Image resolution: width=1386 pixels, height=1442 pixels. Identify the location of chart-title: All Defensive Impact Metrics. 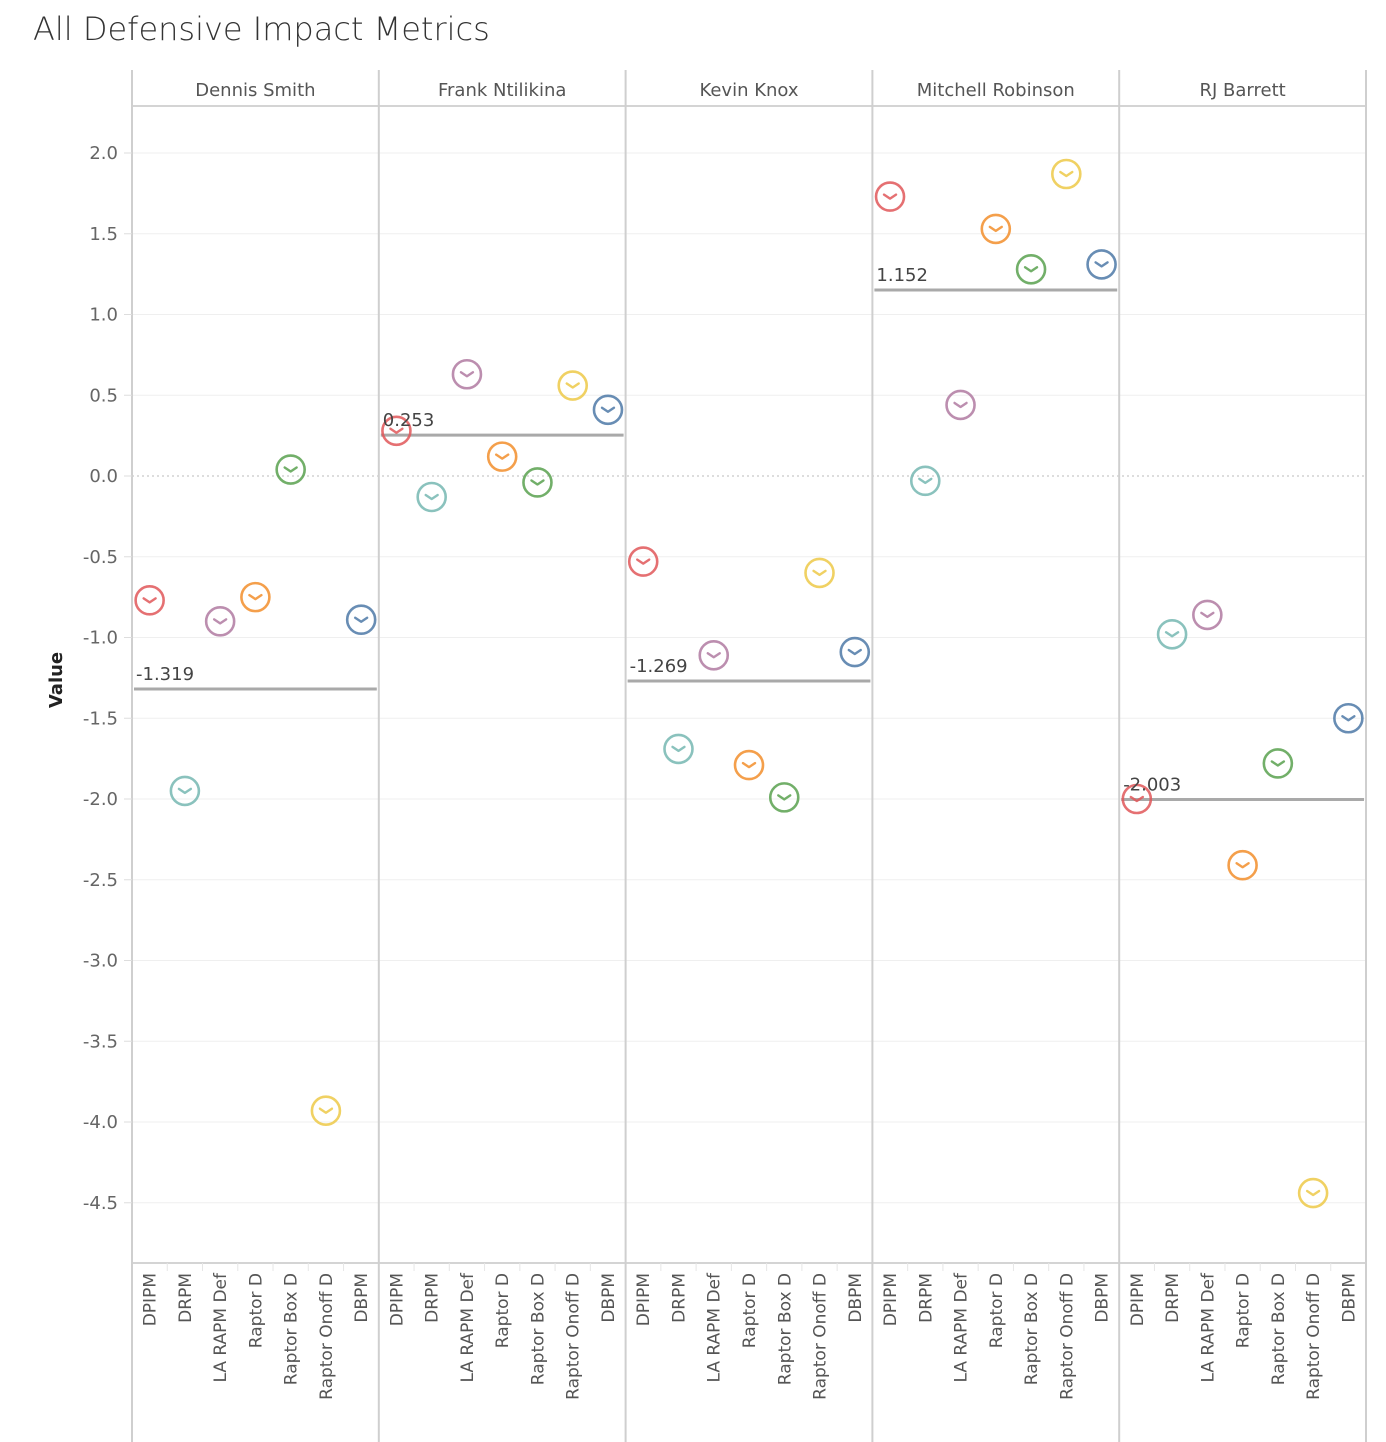
(261, 29).